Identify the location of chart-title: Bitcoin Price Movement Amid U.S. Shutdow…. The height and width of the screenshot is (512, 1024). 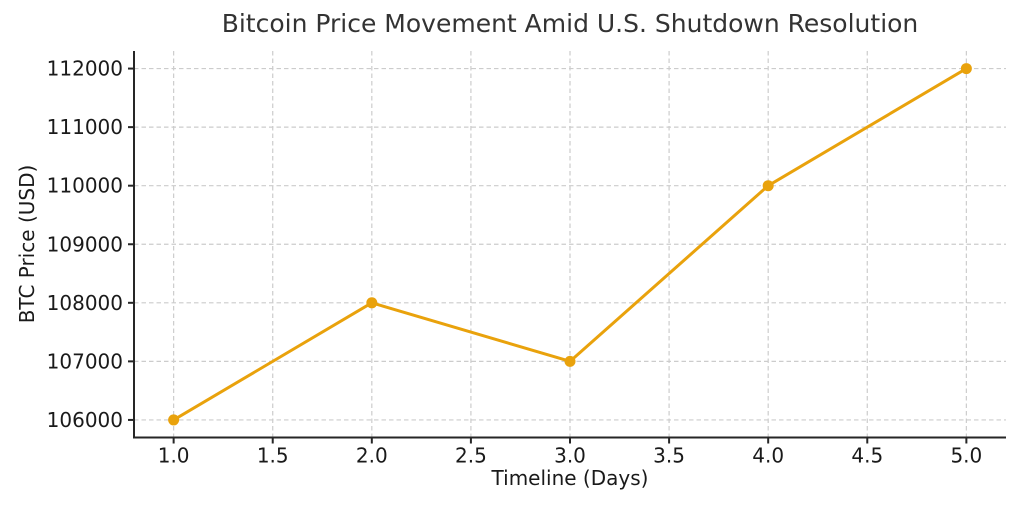
(570, 23).